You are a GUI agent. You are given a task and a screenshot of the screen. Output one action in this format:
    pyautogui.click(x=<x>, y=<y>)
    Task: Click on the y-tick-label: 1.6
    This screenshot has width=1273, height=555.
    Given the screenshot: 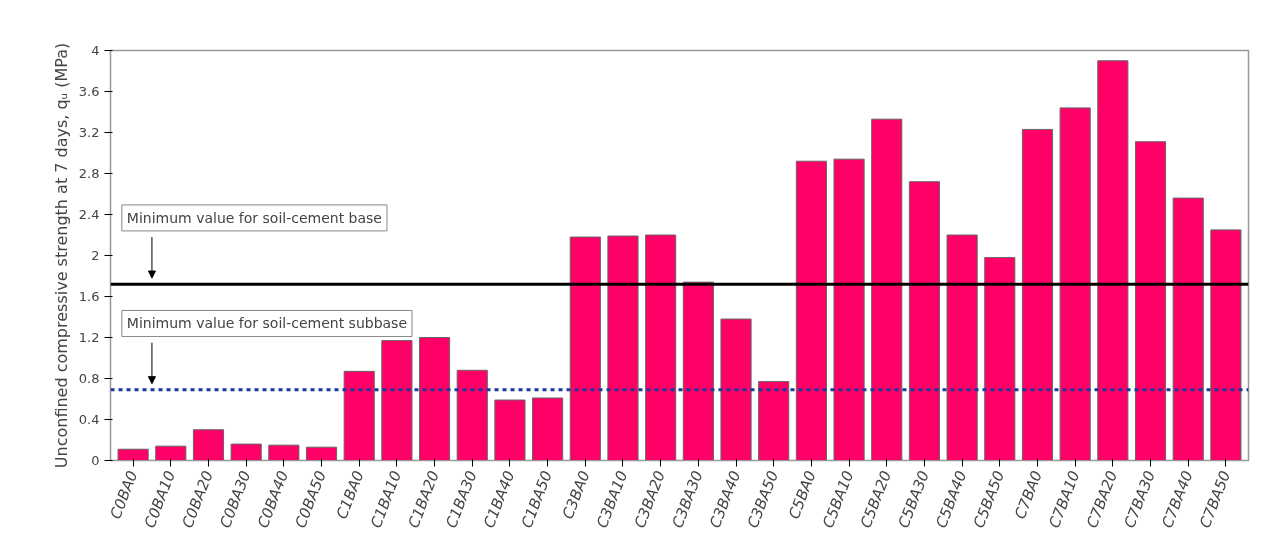 What is the action you would take?
    pyautogui.click(x=89, y=296)
    